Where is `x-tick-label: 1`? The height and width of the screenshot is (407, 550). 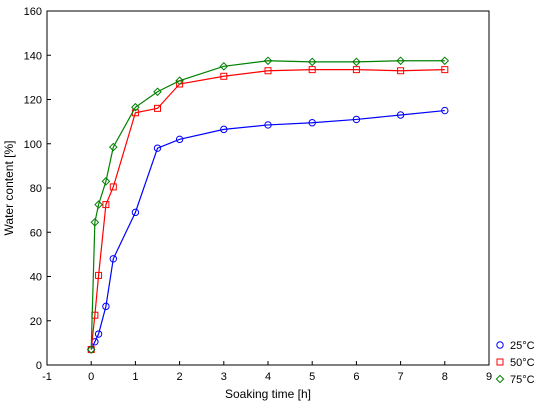
x-tick-label: 1 is located at coordinates (135, 377).